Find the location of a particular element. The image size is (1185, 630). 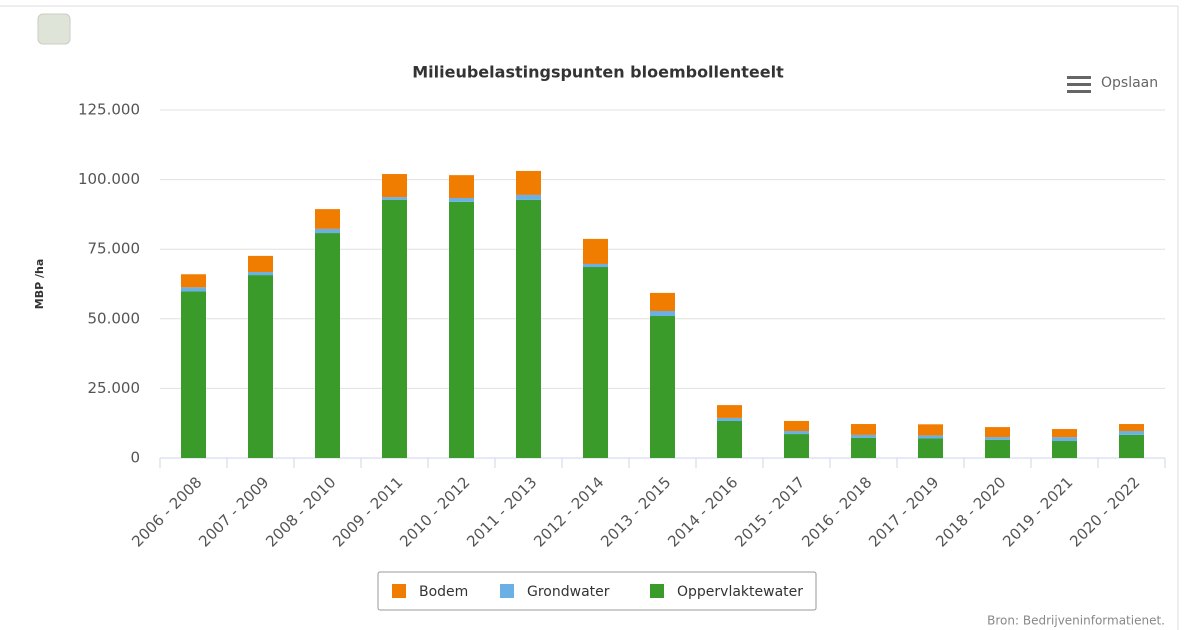

x-tick-label: 2012 - 2014 is located at coordinates (568, 511).